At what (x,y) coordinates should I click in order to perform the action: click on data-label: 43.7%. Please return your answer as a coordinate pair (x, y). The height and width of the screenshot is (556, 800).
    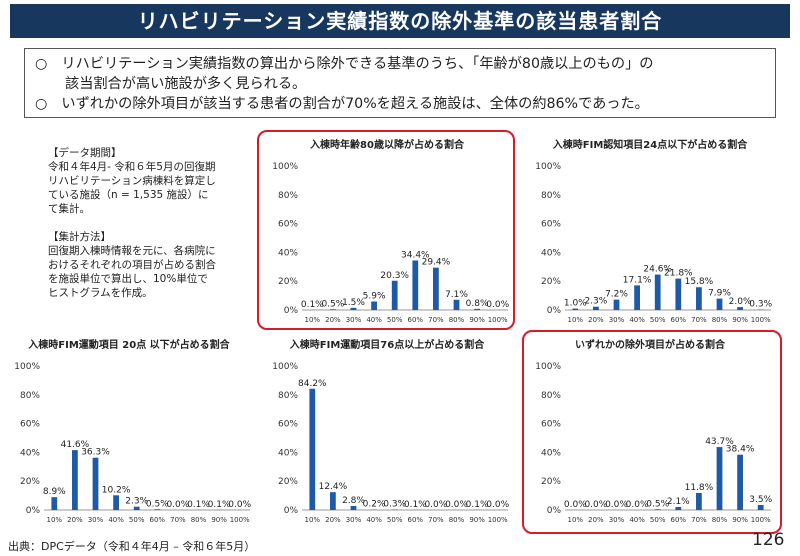
    Looking at the image, I should click on (719, 442).